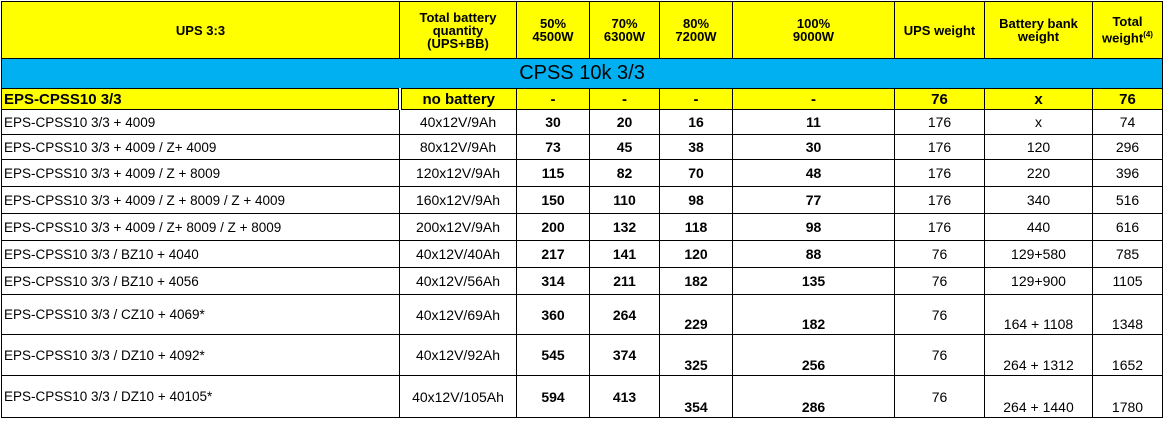  I want to click on data-cell: 211, so click(624, 281).